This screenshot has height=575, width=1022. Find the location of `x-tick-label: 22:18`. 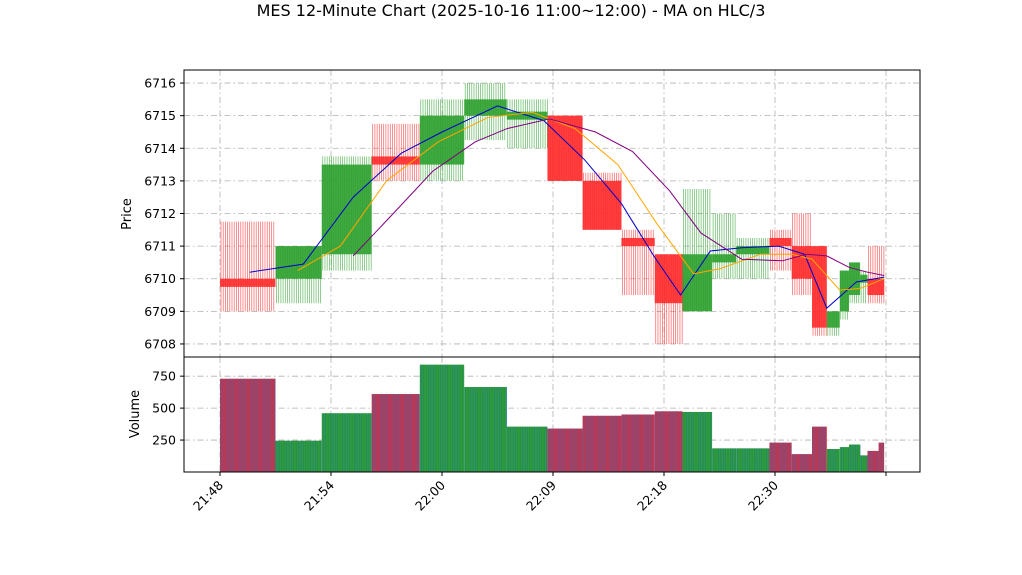

x-tick-label: 22:18 is located at coordinates (652, 495).